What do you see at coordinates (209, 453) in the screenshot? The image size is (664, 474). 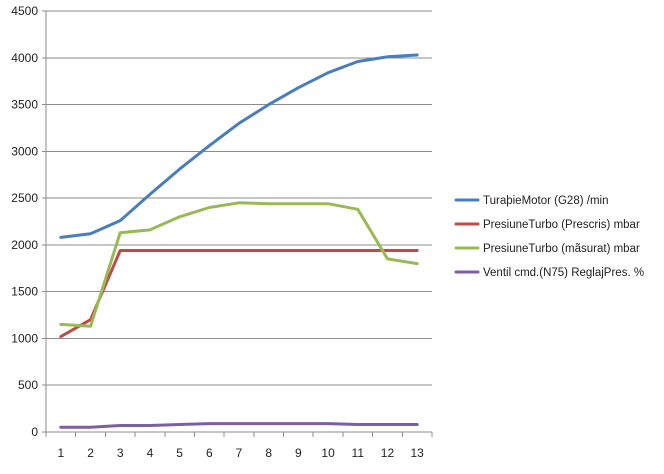 I see `x-tick-label: 6` at bounding box center [209, 453].